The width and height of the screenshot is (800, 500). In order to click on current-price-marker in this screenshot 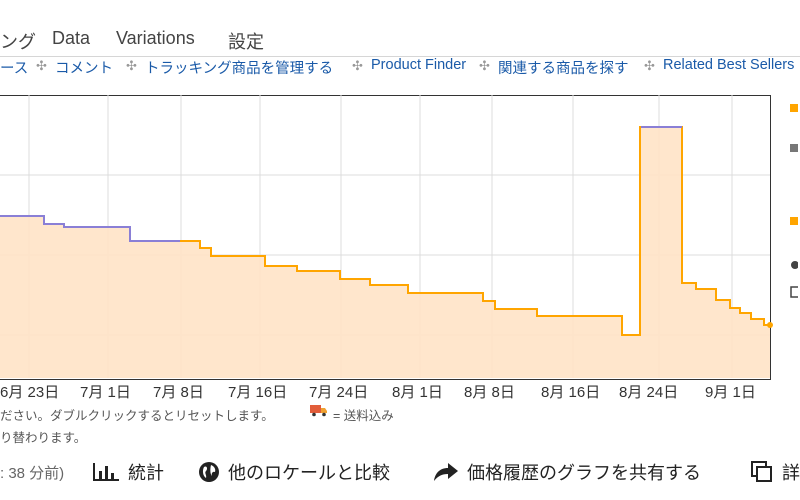, I will do `click(770, 325)`.